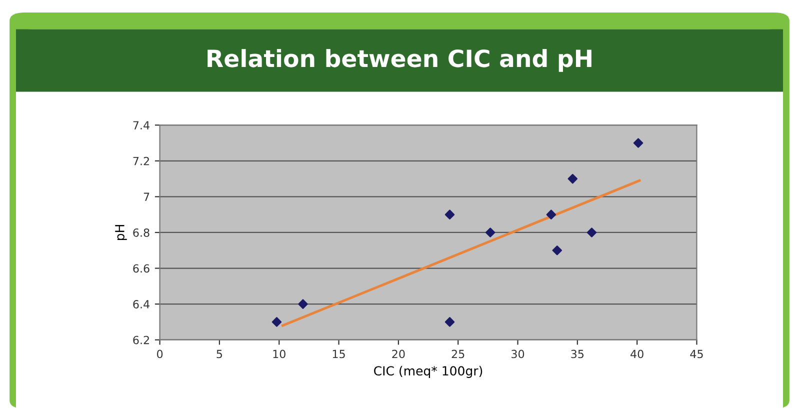  Describe the element at coordinates (141, 161) in the screenshot. I see `y-tick-label: 7.2` at that location.